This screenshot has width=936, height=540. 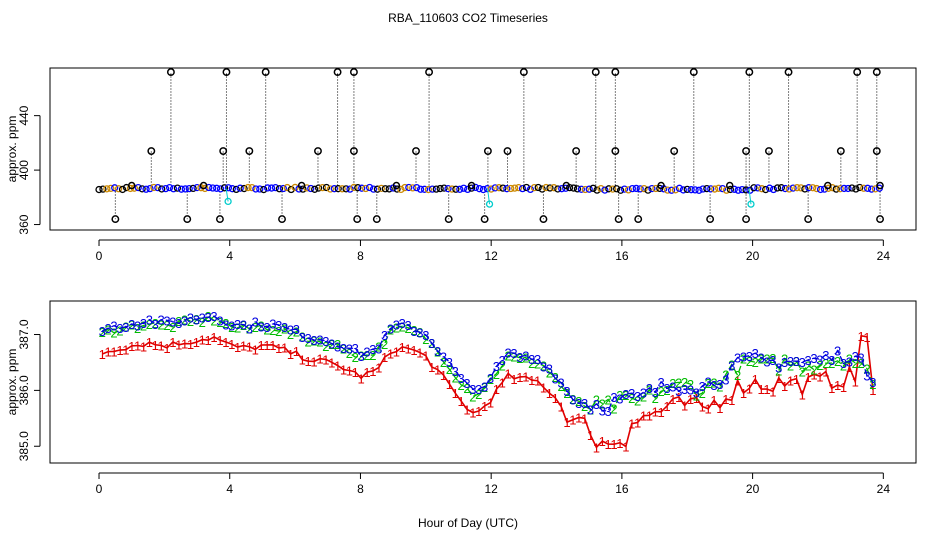 What do you see at coordinates (99, 256) in the screenshot?
I see `x-tick-label: 0` at bounding box center [99, 256].